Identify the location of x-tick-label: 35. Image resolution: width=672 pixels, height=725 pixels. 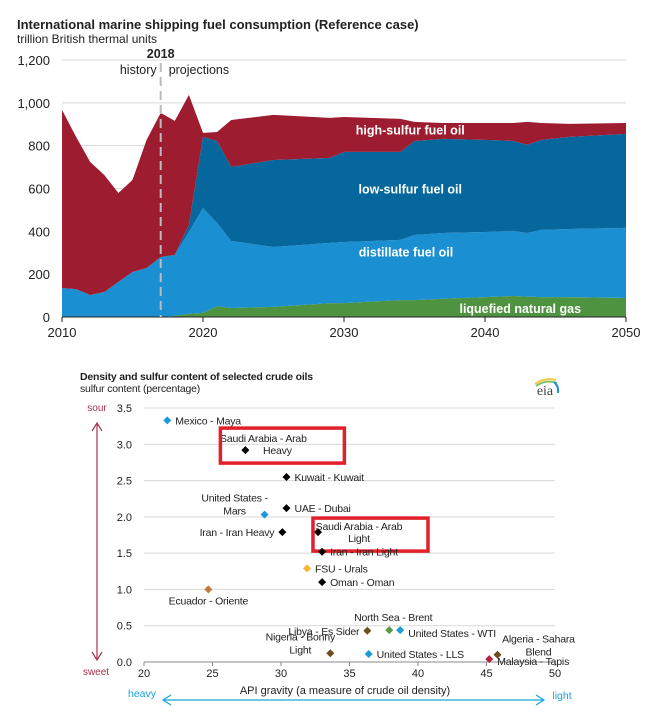
(349, 674).